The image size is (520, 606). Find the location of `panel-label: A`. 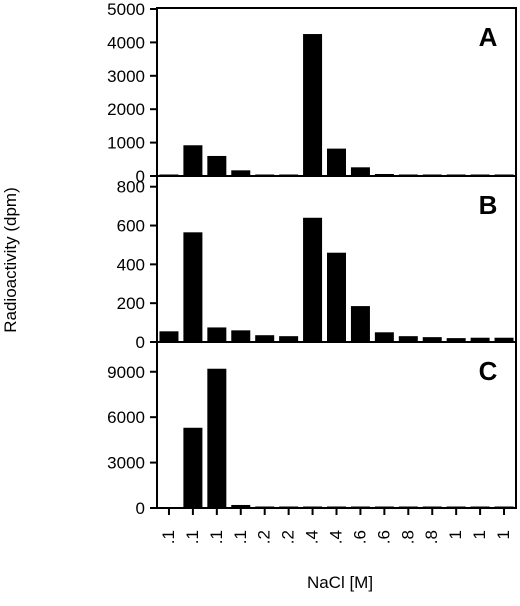

panel-label: A is located at coordinates (488, 37).